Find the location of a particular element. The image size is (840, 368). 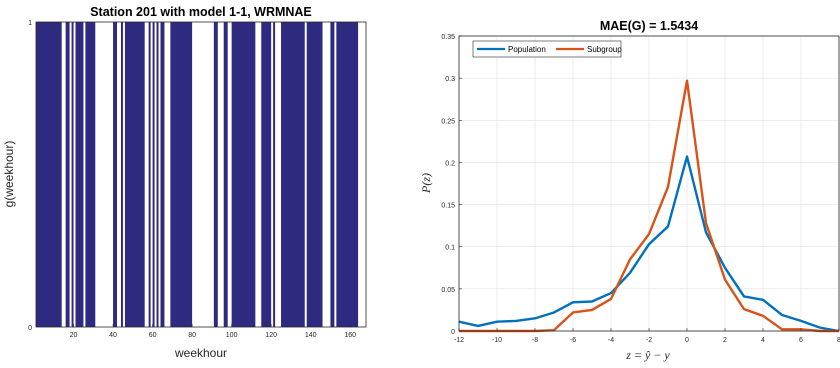

right-x-tick-label: 2 is located at coordinates (725, 340).